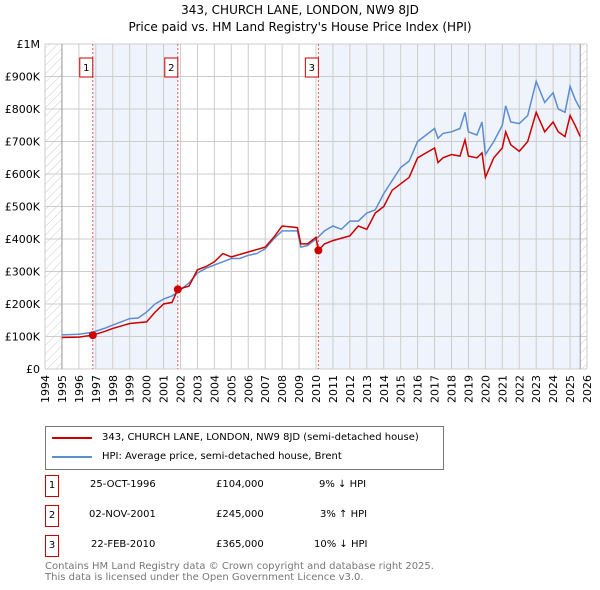 The height and width of the screenshot is (590, 600). Describe the element at coordinates (23, 207) in the screenshot. I see `y-tick-label: £500K` at that location.